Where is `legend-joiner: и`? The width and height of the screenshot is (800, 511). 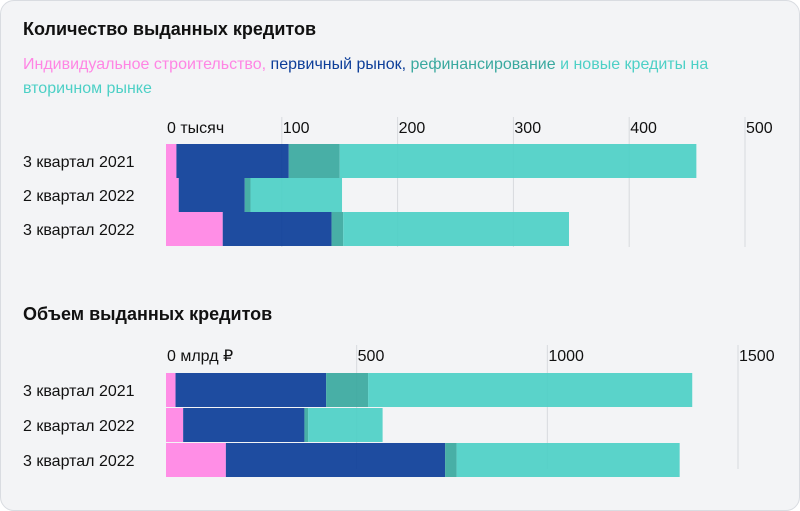 legend-joiner: и is located at coordinates (565, 64).